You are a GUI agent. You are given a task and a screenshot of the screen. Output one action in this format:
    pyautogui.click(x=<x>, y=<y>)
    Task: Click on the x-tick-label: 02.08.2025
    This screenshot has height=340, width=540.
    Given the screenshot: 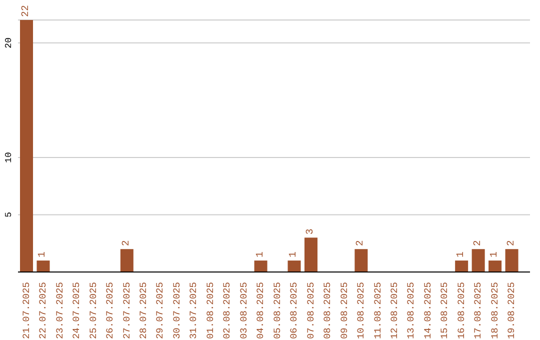 What is the action you would take?
    pyautogui.click(x=227, y=311)
    